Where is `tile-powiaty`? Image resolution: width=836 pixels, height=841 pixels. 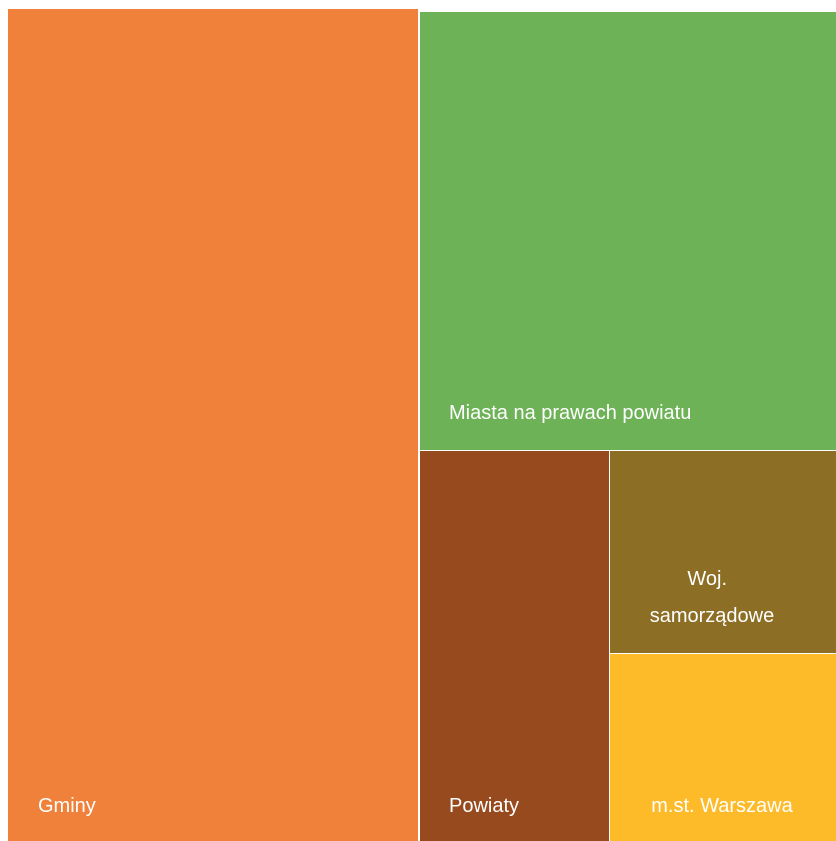 tile-powiaty is located at coordinates (514, 646).